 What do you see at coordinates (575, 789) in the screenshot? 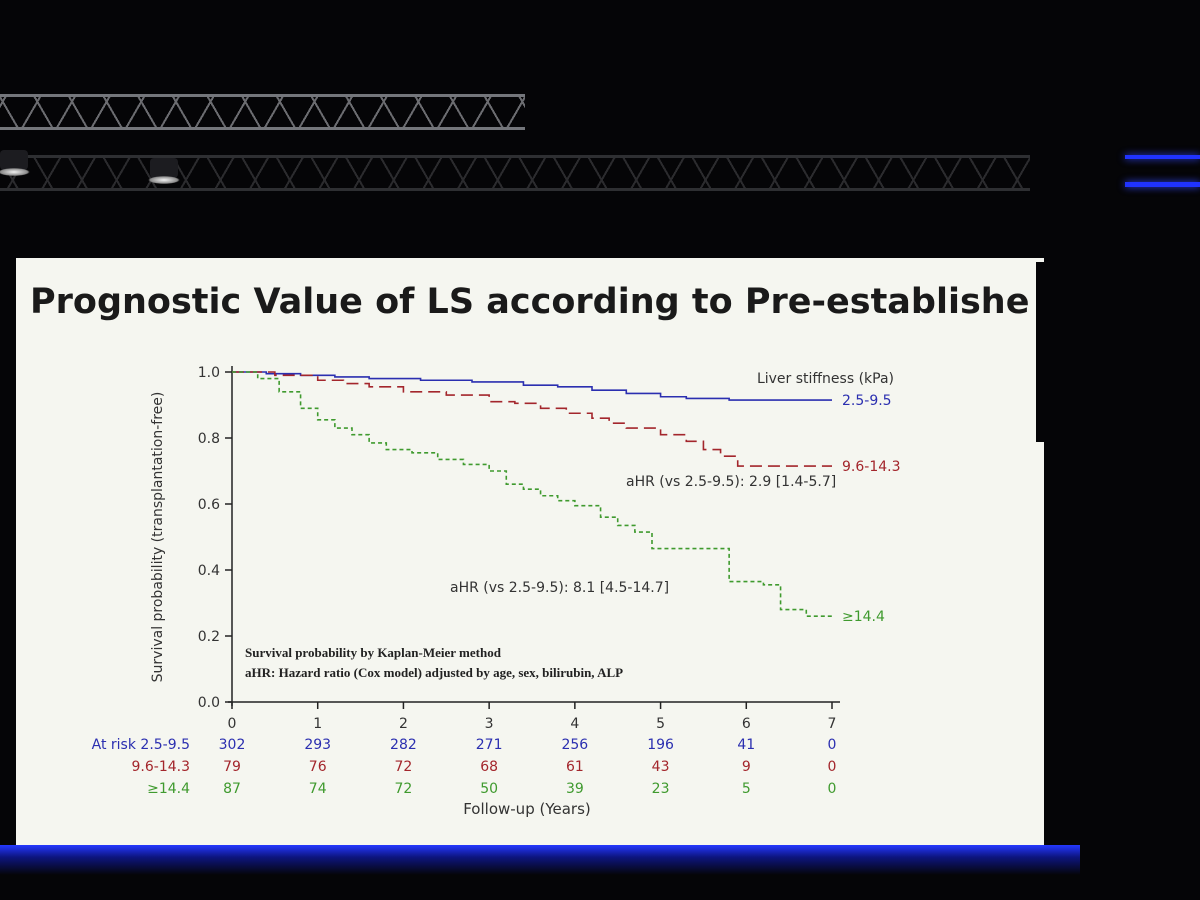
I see `at-risk-count: 39` at bounding box center [575, 789].